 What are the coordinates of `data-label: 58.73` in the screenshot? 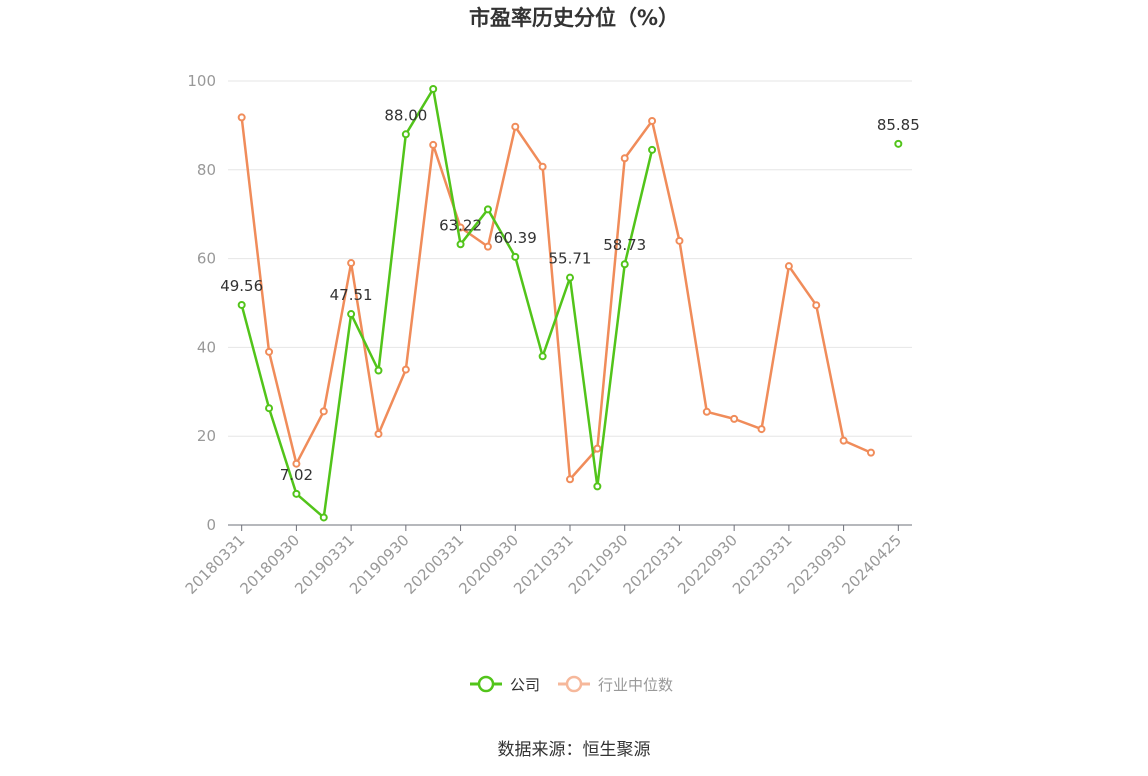 It's located at (624, 245).